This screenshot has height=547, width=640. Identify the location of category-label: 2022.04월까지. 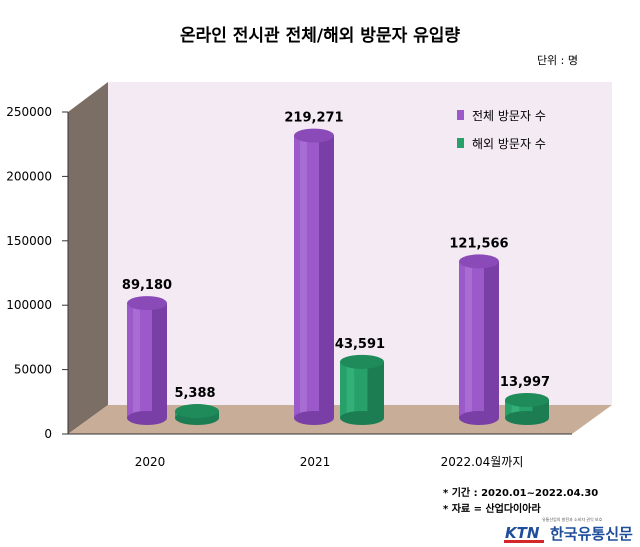
(482, 462).